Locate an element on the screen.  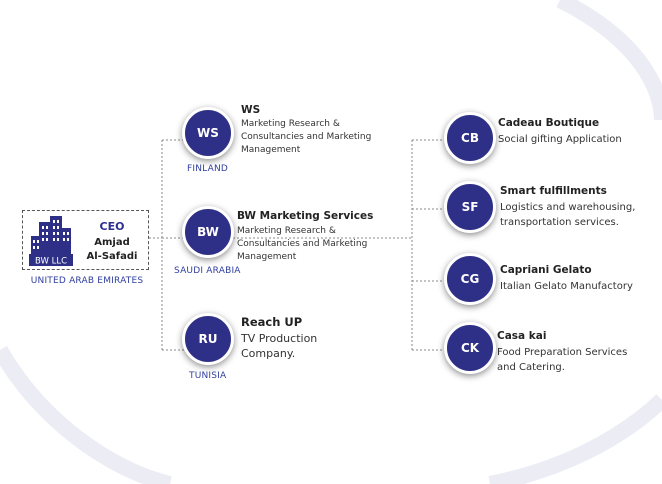
company-node-bw: BW is located at coordinates (208, 232).